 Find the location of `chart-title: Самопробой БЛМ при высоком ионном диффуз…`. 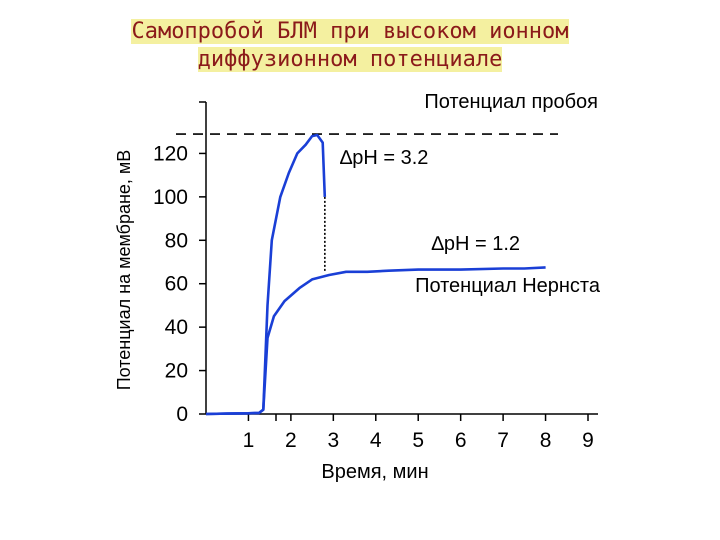

chart-title: Самопробой БЛМ при высоком ионном диффуз… is located at coordinates (350, 46).